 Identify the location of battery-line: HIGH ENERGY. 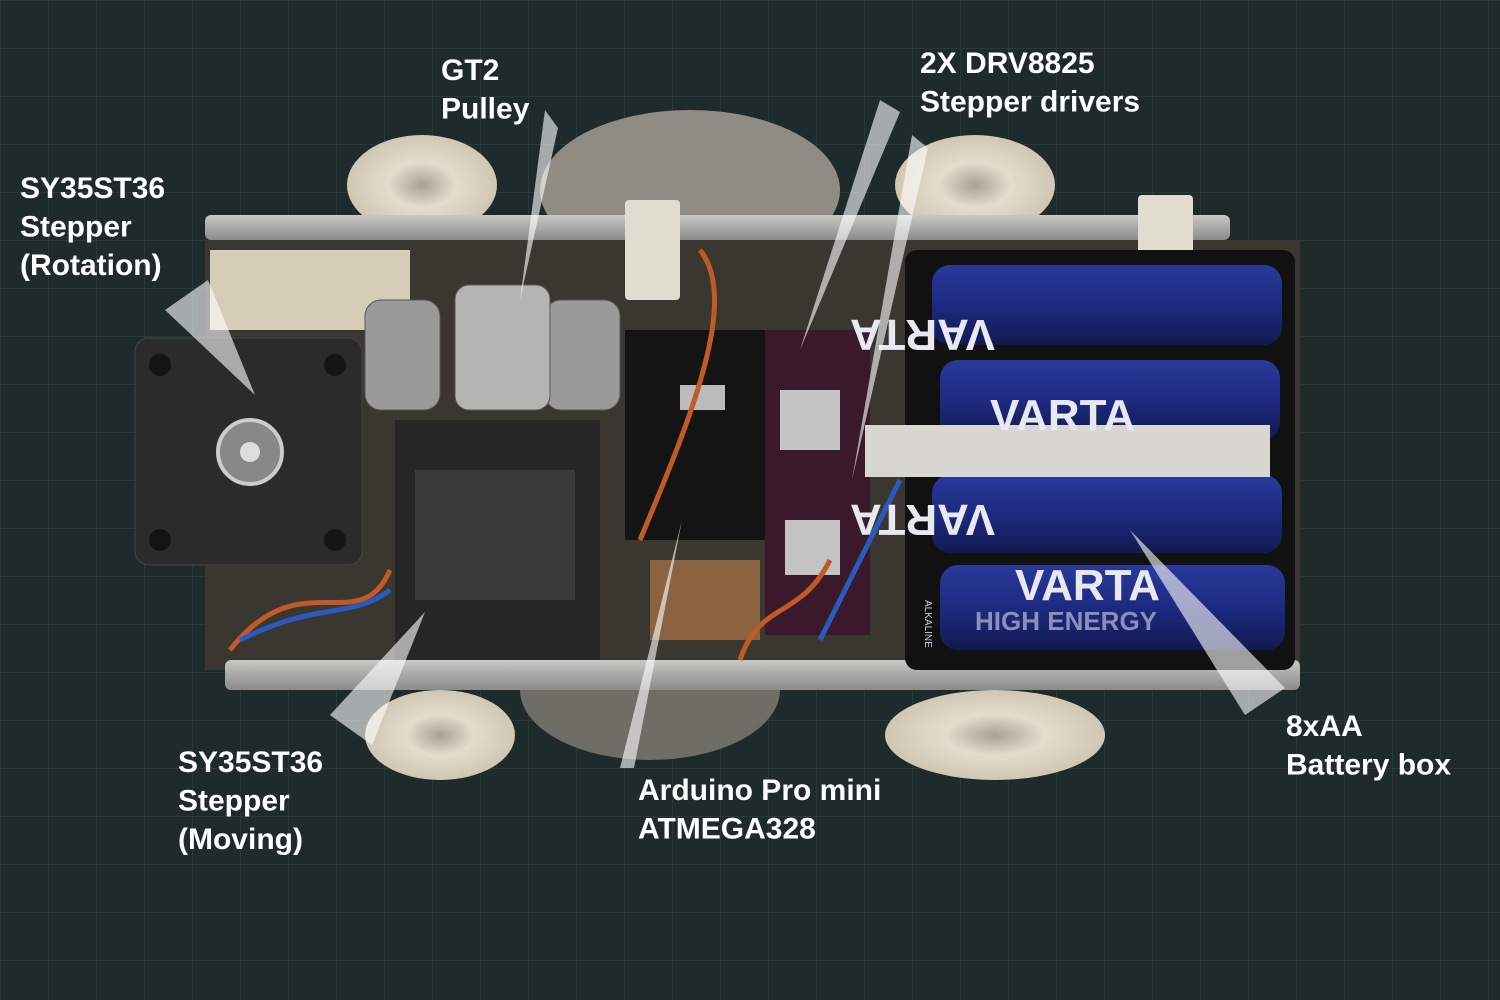
(1066, 621).